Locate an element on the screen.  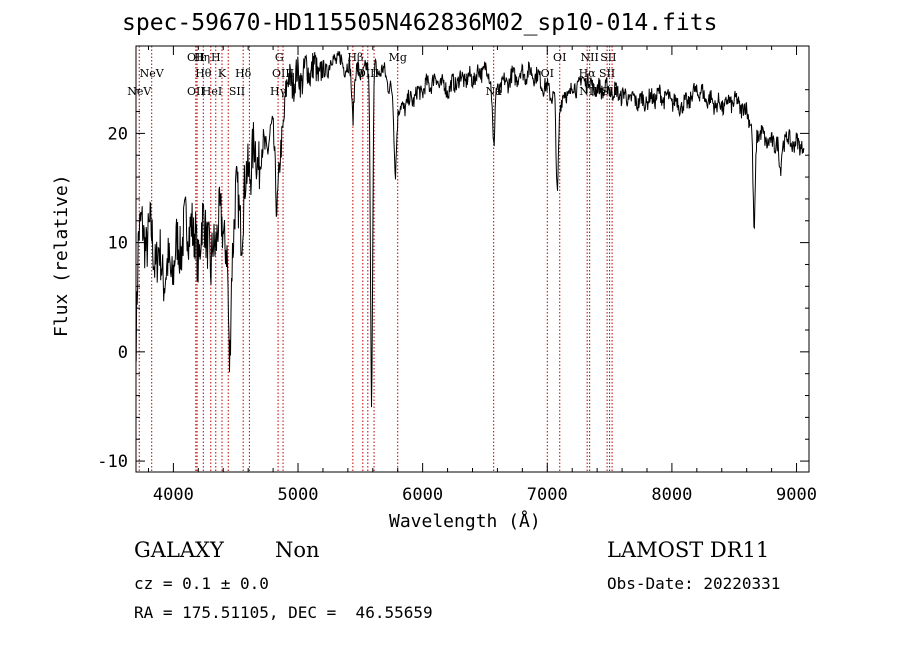
obs-date: Obs-Date: 20220331 is located at coordinates (694, 583).